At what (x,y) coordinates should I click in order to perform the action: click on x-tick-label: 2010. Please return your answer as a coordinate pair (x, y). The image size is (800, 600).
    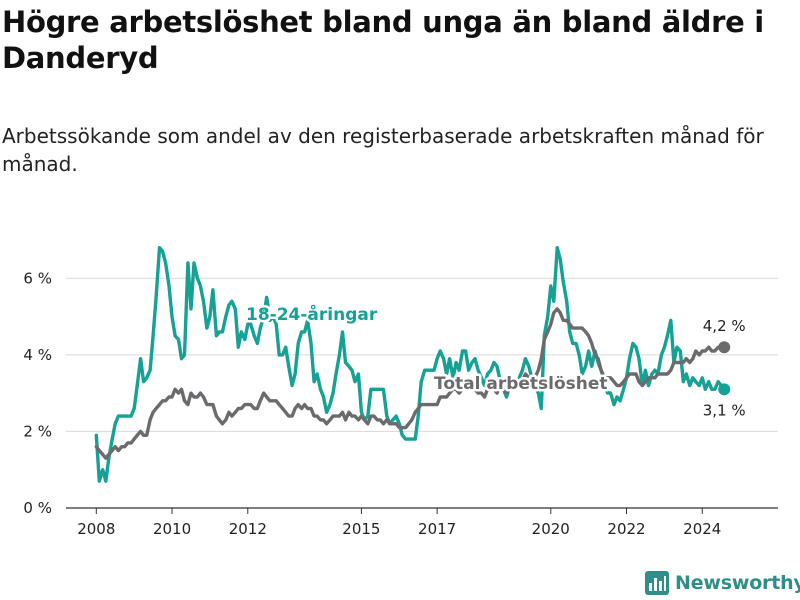
    Looking at the image, I should click on (172, 529).